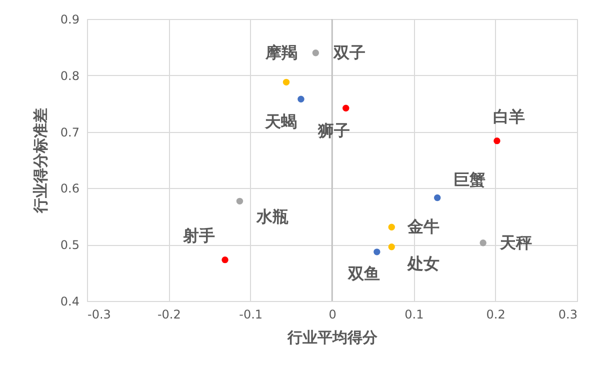 Image resolution: width=595 pixels, height=372 pixels. I want to click on annotation: 狮子, so click(333, 130).